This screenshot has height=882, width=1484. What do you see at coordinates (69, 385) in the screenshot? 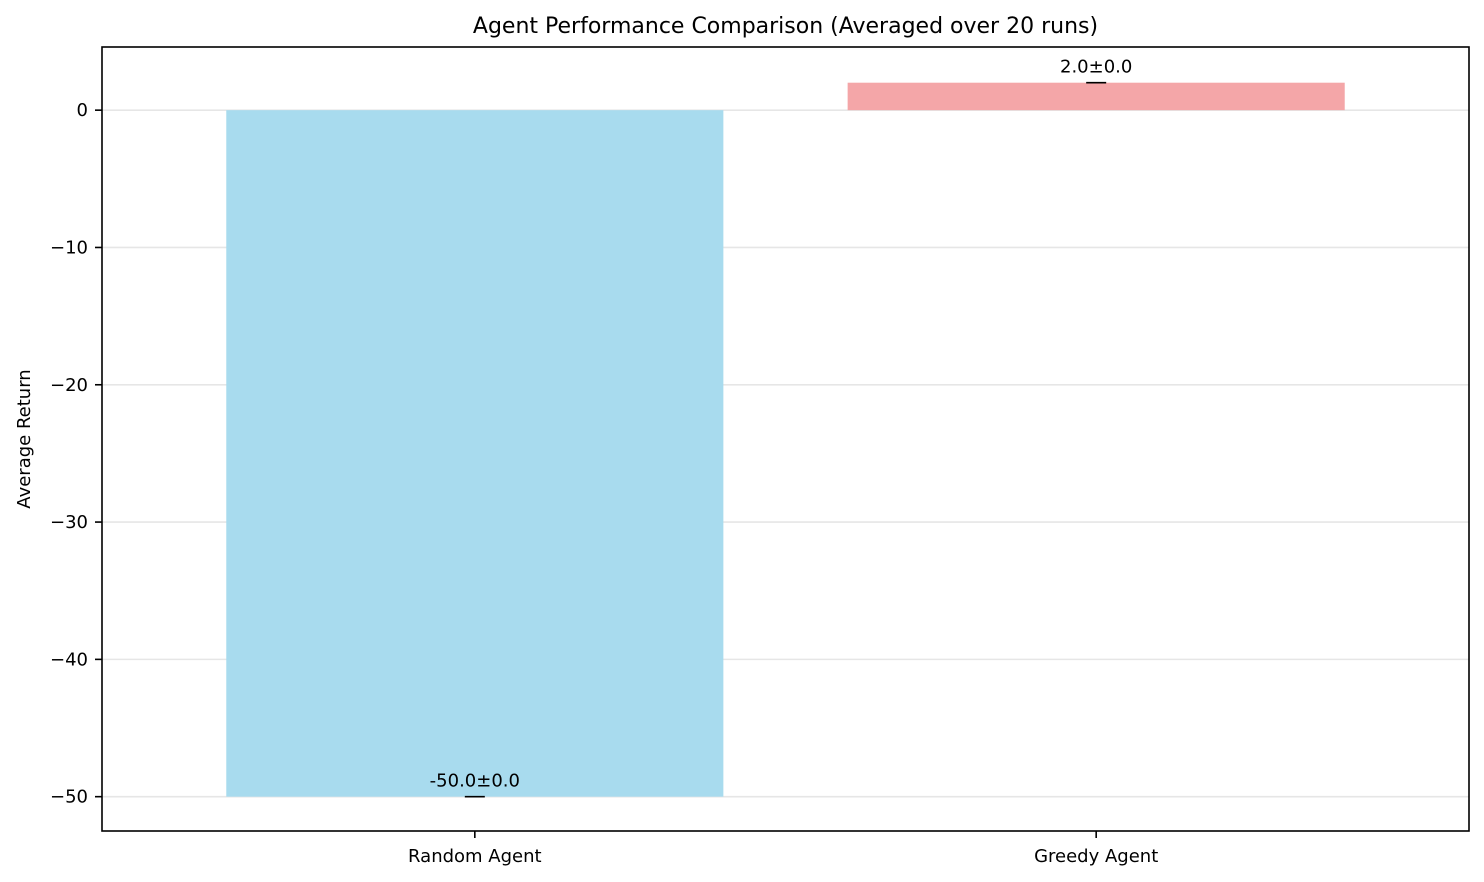
I see `y-tick-label: −20` at bounding box center [69, 385].